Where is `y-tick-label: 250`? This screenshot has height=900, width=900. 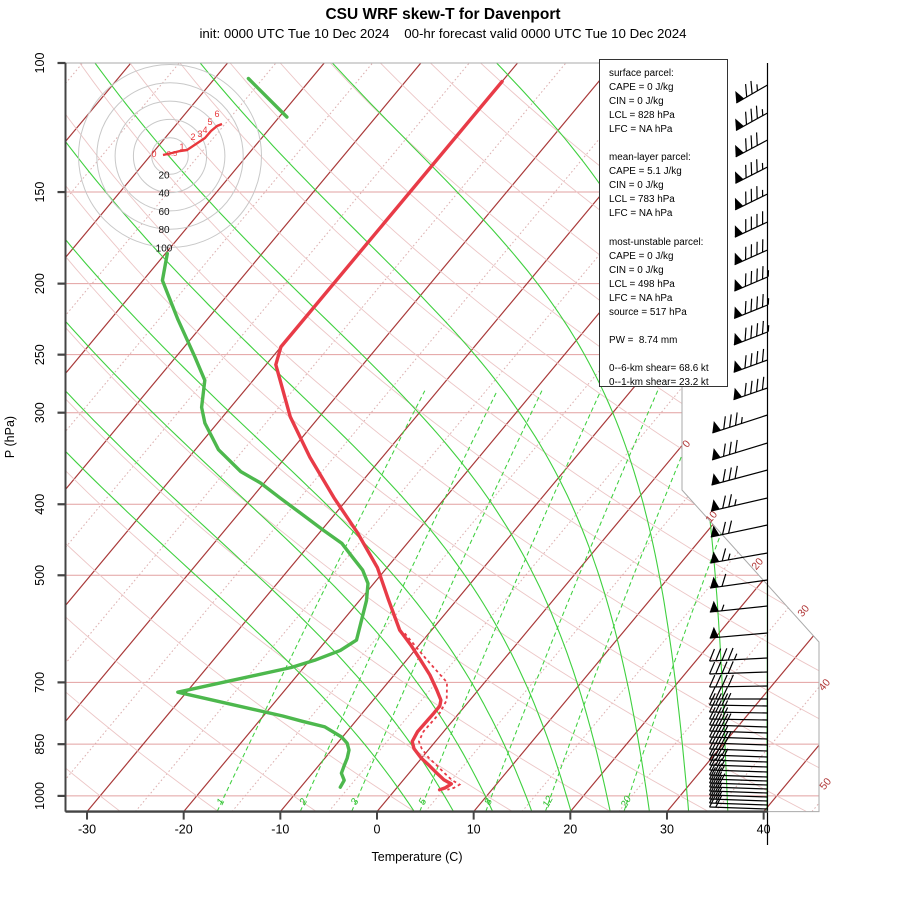
y-tick-label: 250 is located at coordinates (40, 354).